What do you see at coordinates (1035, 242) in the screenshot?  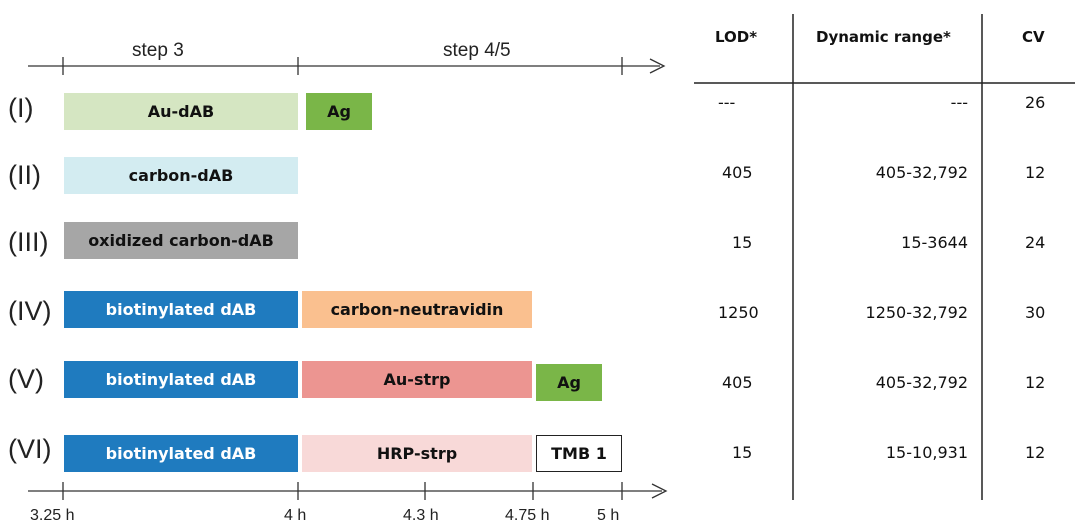 I see `table-cell-cv: 24` at bounding box center [1035, 242].